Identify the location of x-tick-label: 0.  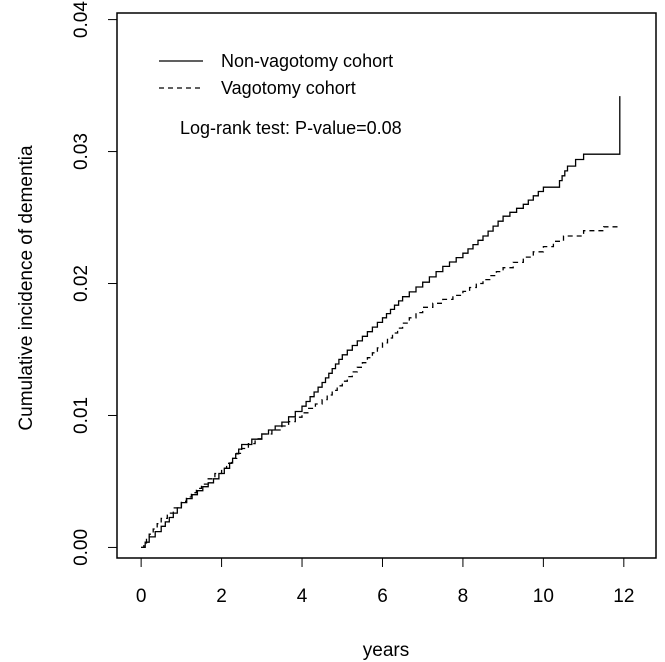
(141, 596).